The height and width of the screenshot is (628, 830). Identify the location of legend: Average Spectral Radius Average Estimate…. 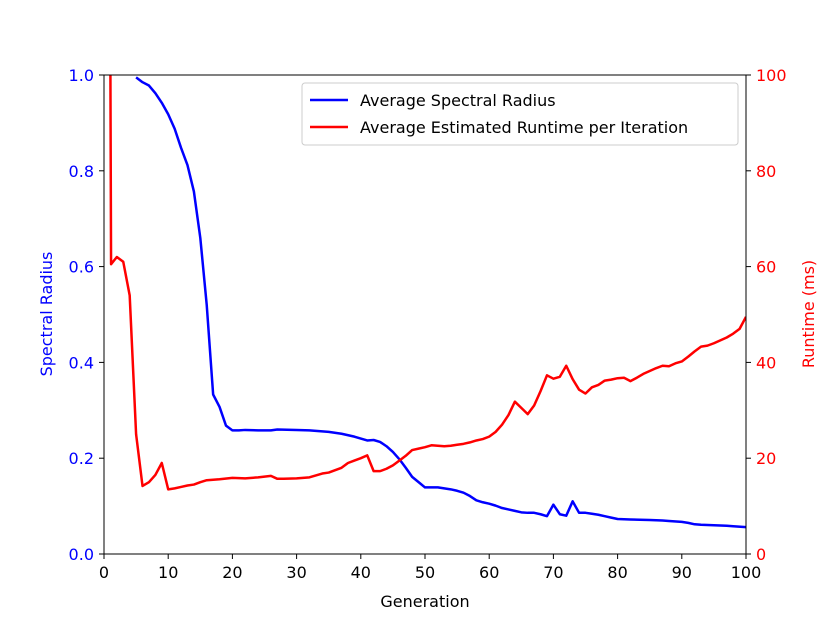
(520, 114).